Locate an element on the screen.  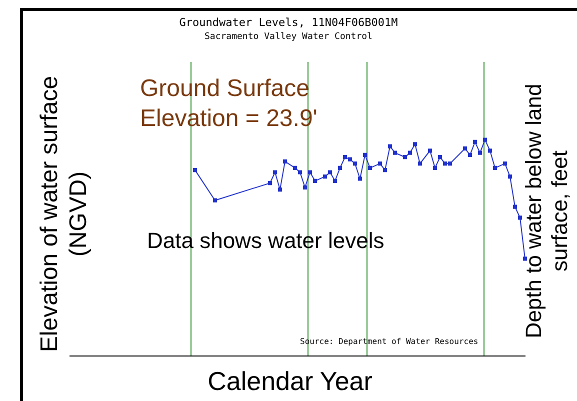
annotation: Data shows water levels is located at coordinates (265, 241).